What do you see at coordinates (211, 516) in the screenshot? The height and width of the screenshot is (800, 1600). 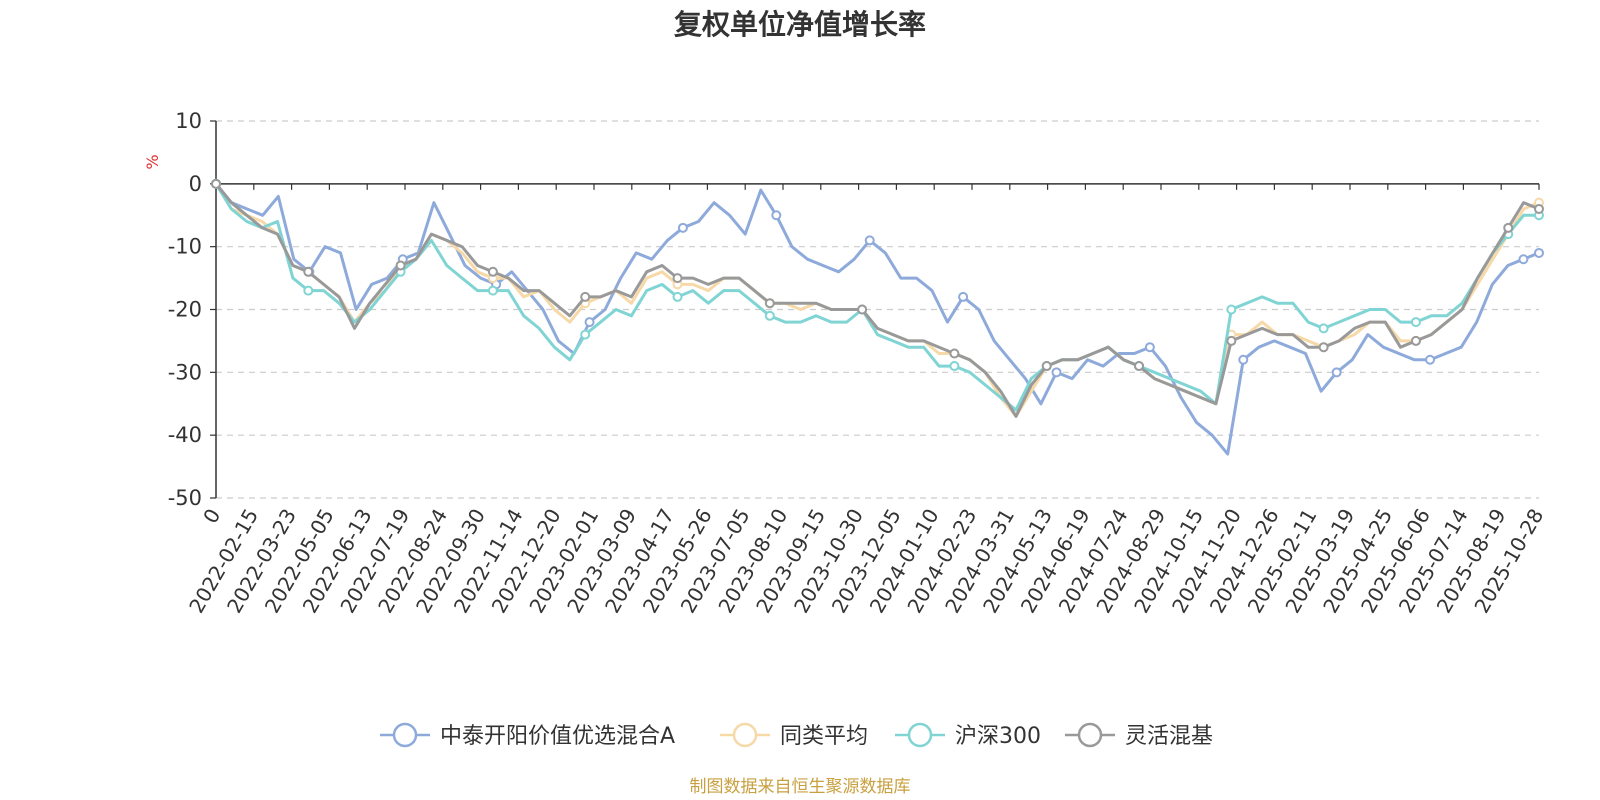 I see `x-tick-label: 0` at bounding box center [211, 516].